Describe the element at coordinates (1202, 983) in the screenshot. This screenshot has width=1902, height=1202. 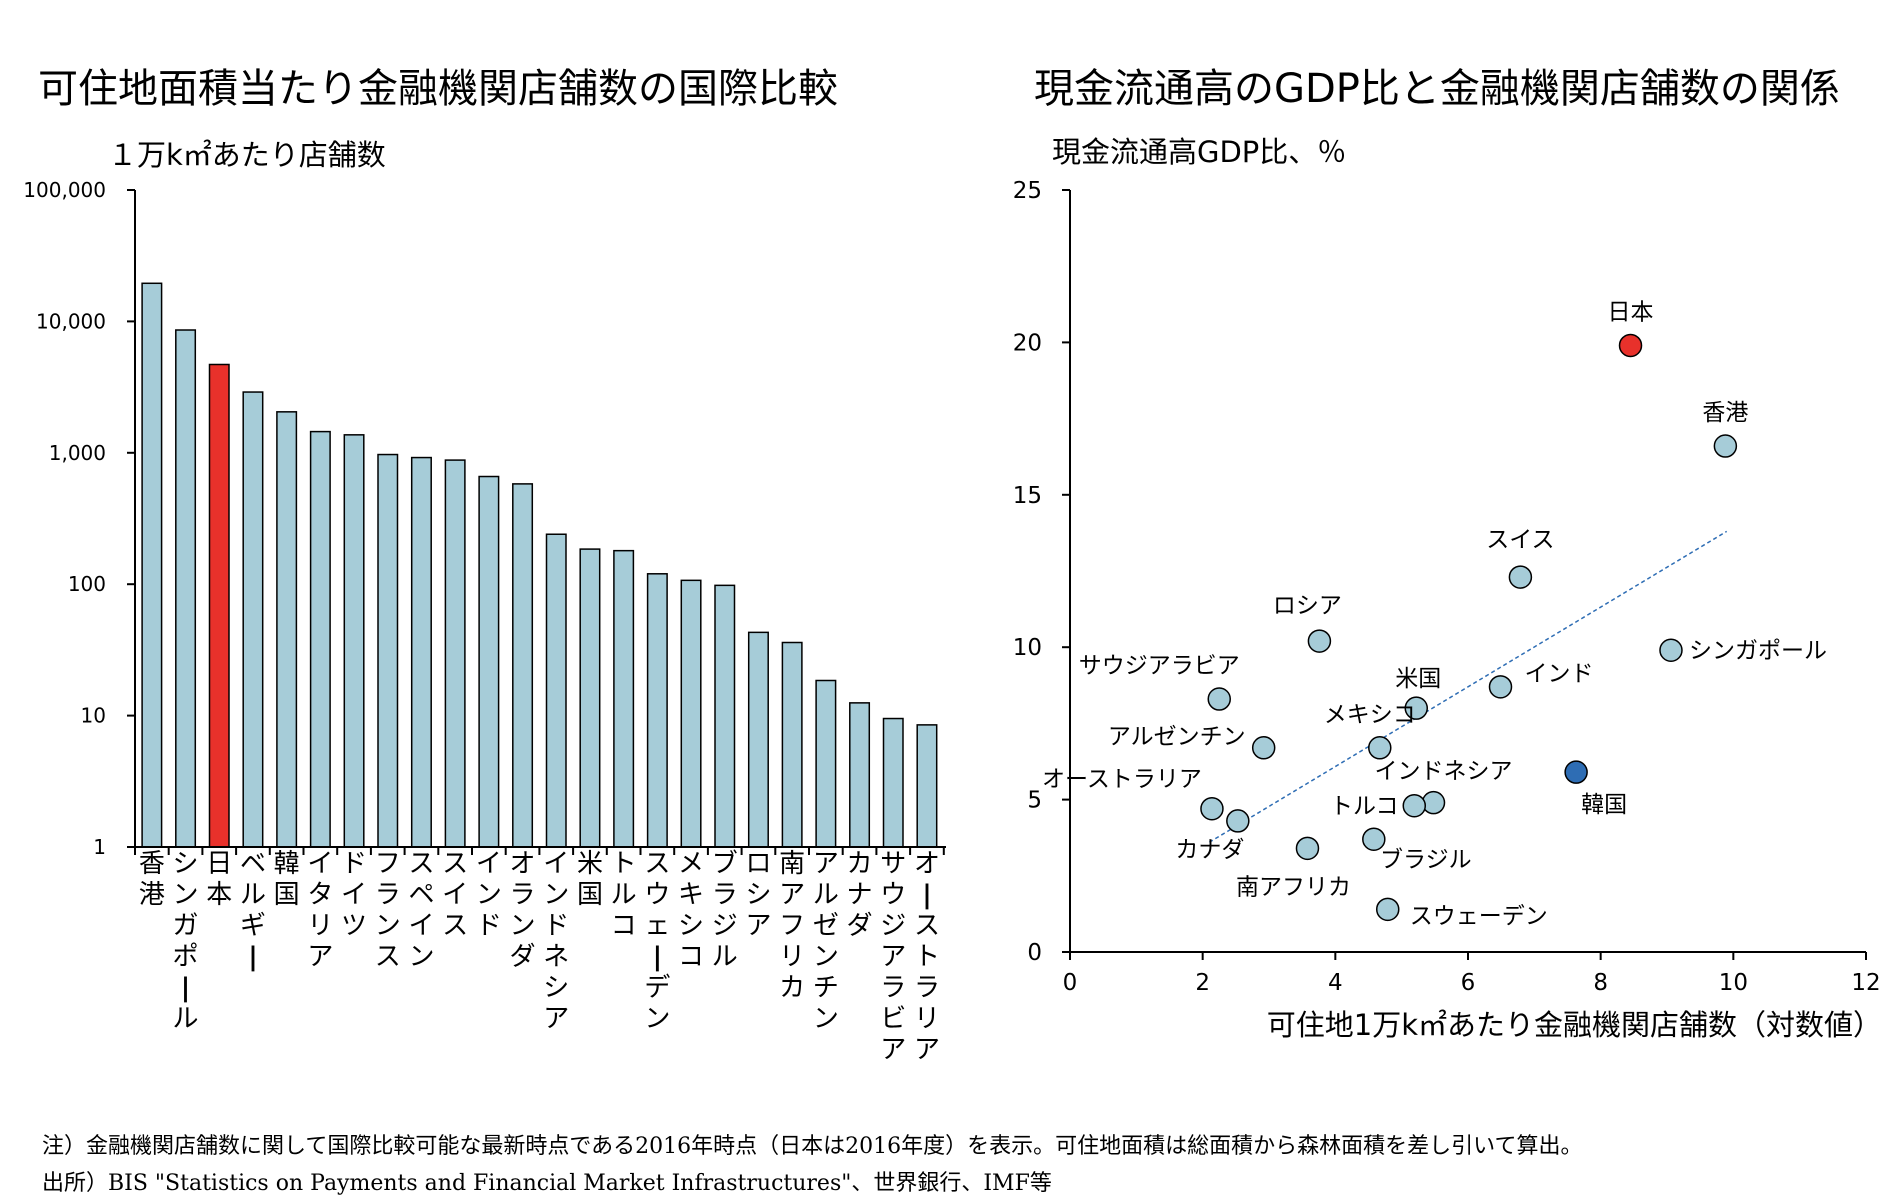
I see `scatter-x-tick-label: 2` at that location.